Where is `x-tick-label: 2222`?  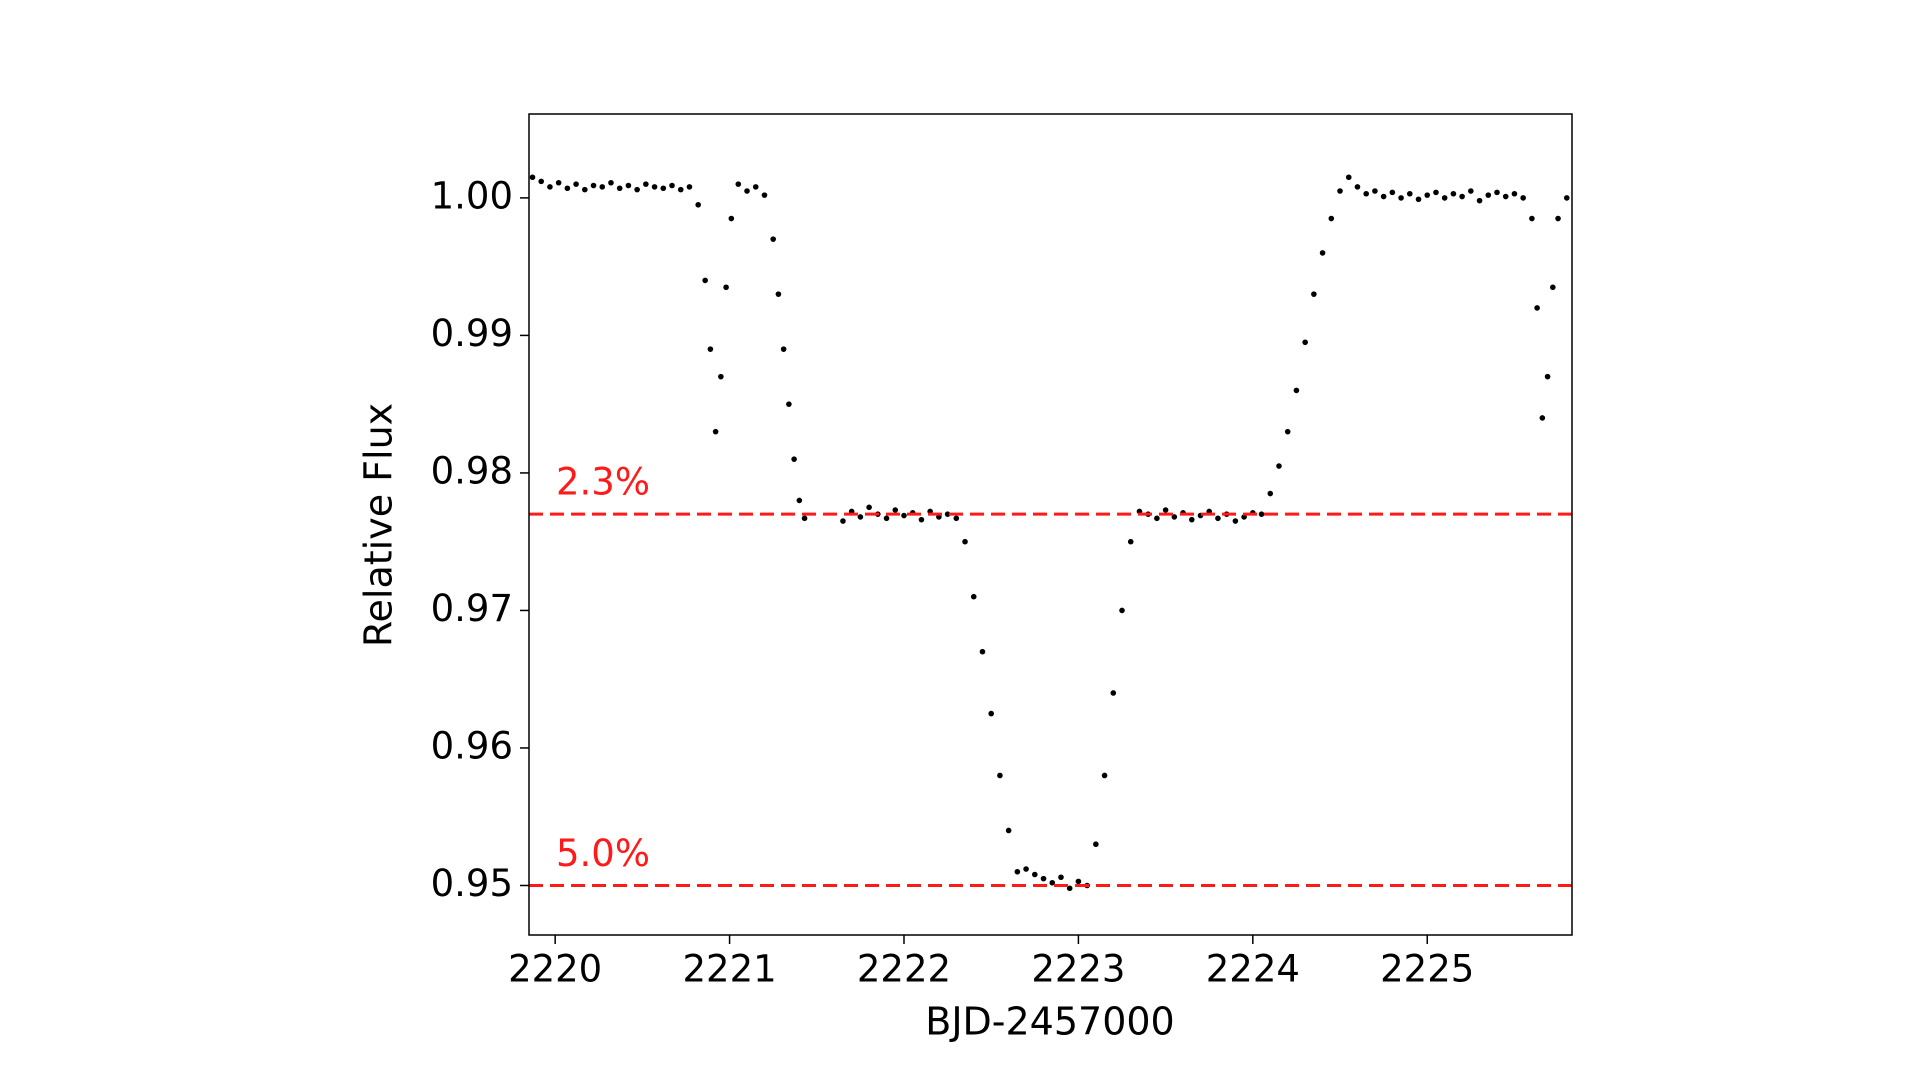
x-tick-label: 2222 is located at coordinates (904, 969).